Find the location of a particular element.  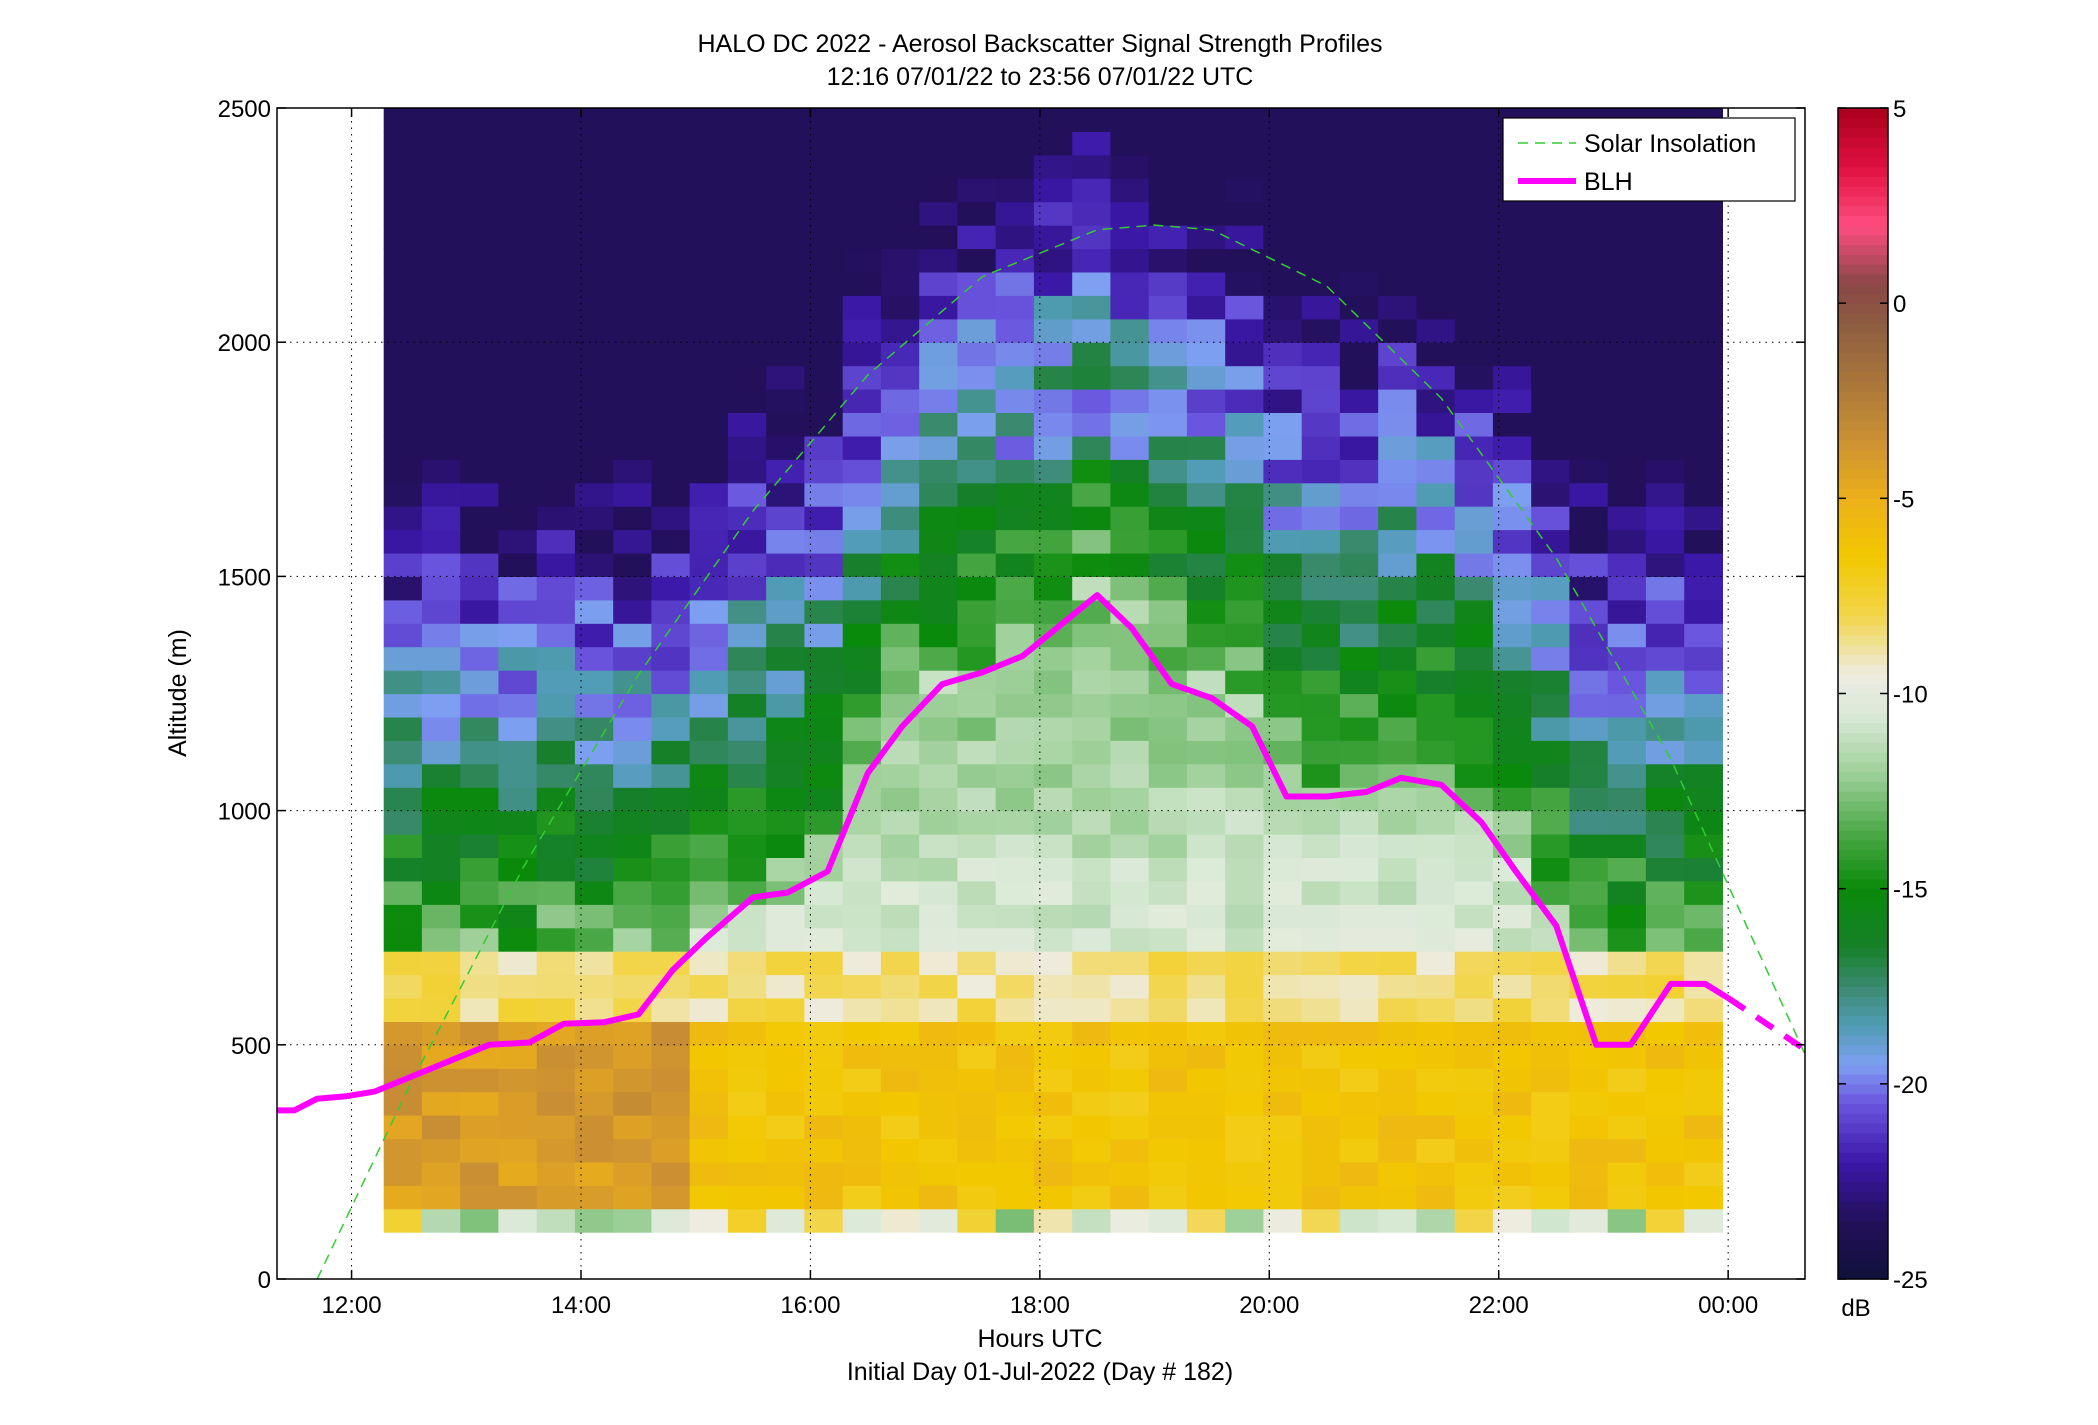

colorbar-tick-label: -20 is located at coordinates (1910, 1085).